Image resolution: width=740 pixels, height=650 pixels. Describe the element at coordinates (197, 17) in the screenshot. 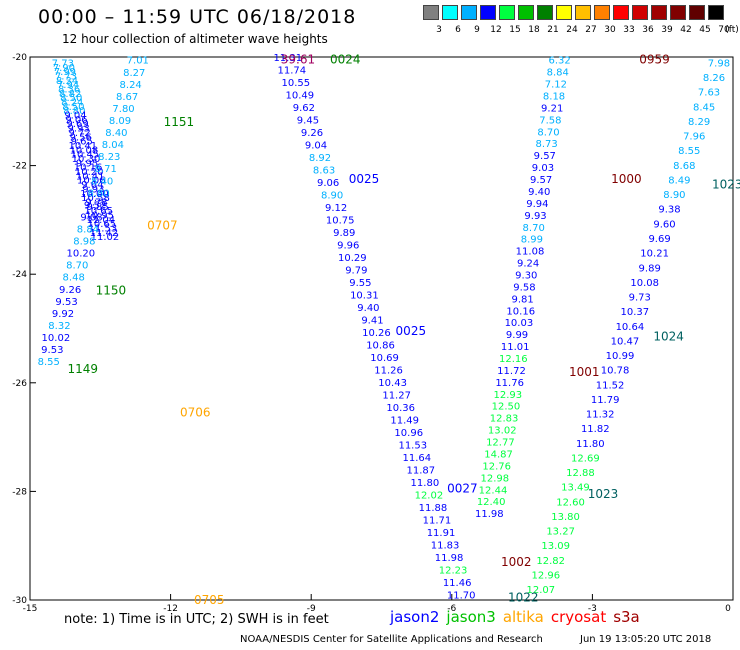

I see `page-title: 00:00 – 11:59 UTC 06/18/2018` at that location.